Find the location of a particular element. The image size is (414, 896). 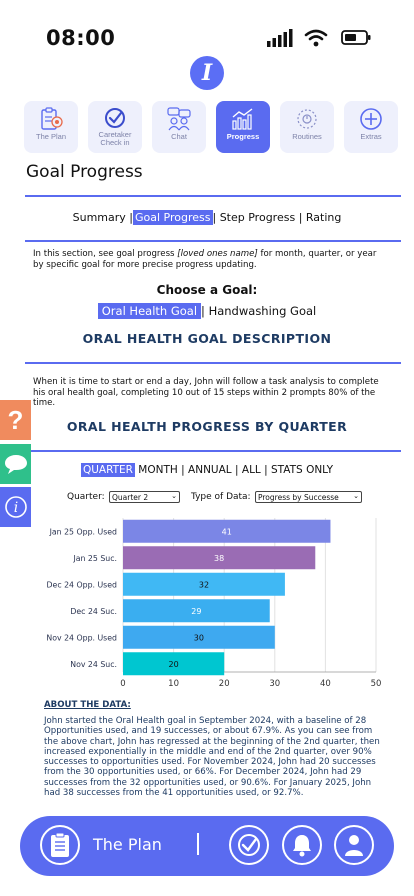

nav-tab-chat: Chat is located at coordinates (179, 127).